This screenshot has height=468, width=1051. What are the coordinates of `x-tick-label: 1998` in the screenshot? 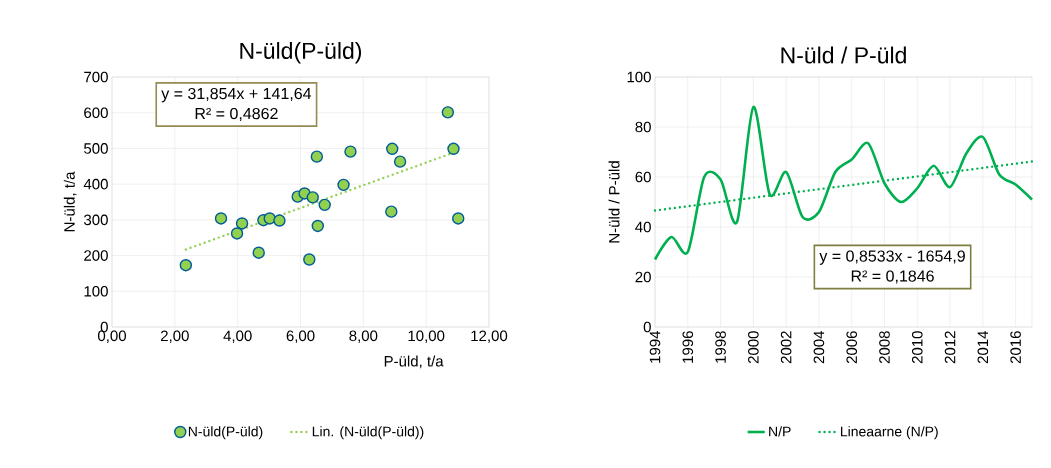 It's located at (720, 347).